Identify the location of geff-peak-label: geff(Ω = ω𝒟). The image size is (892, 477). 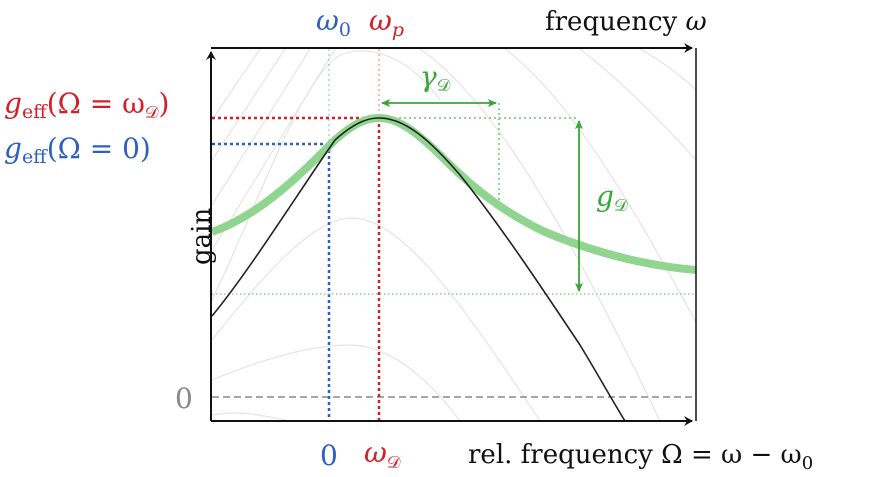
(86, 105).